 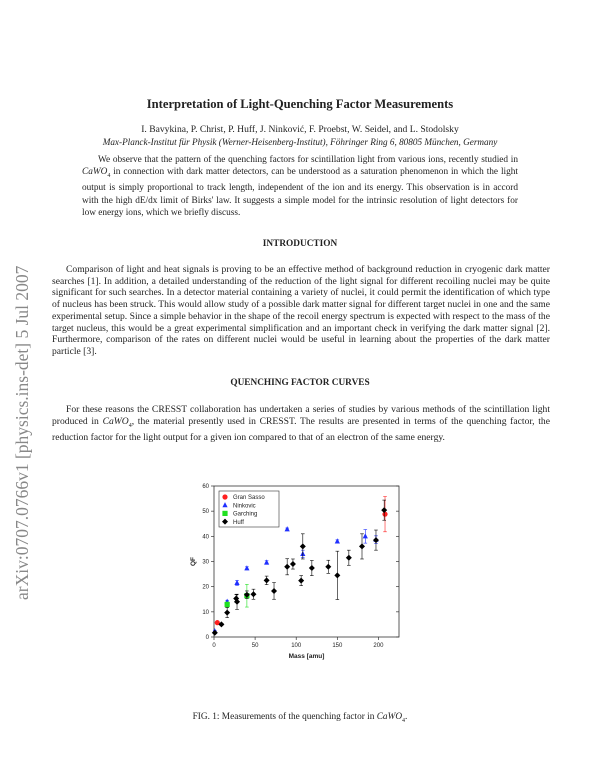 I want to click on legend-label-ninkovic: Ninkovic, so click(x=244, y=506).